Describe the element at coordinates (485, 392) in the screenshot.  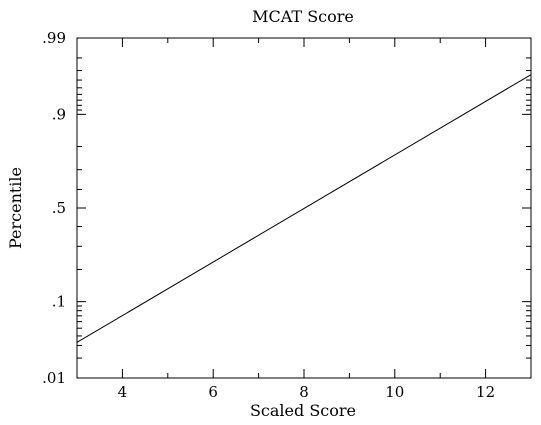
I see `x-tick-label: 12` at that location.